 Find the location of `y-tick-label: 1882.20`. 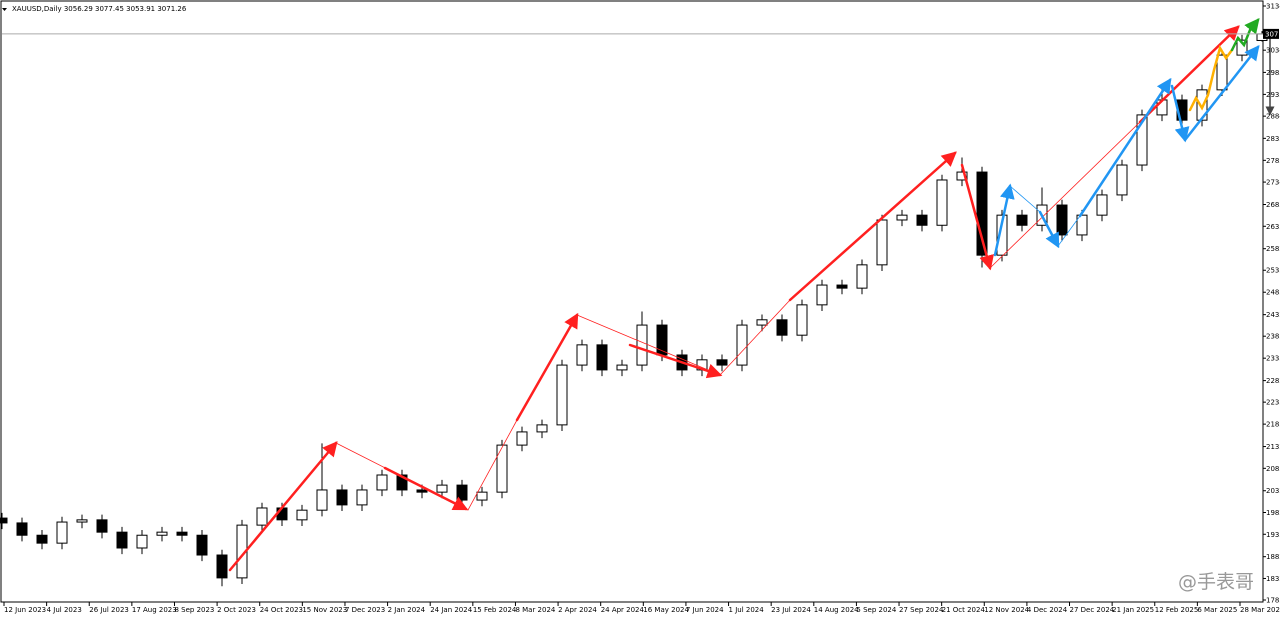

y-tick-label: 1882.20 is located at coordinates (1273, 557).